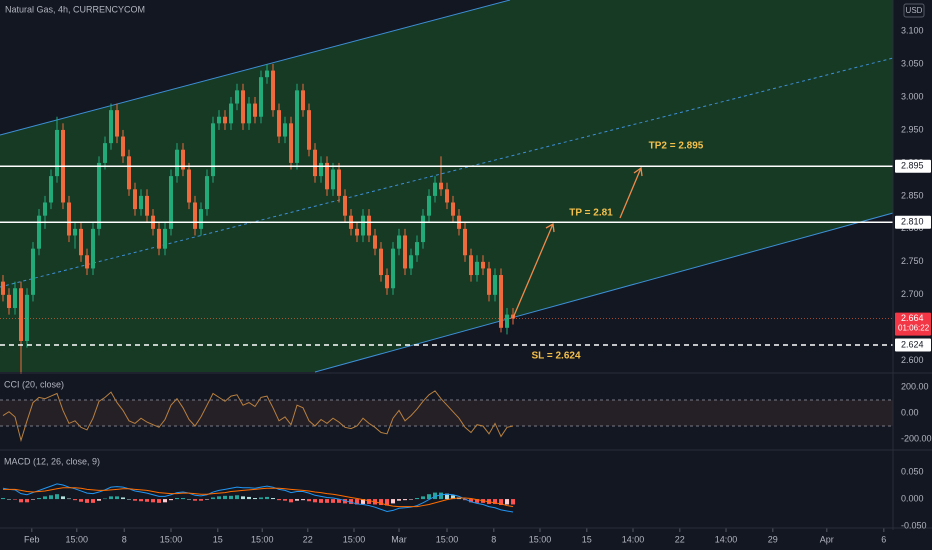 The height and width of the screenshot is (550, 932). What do you see at coordinates (34, 384) in the screenshot?
I see `indicator-name: CCI (20, close)` at bounding box center [34, 384].